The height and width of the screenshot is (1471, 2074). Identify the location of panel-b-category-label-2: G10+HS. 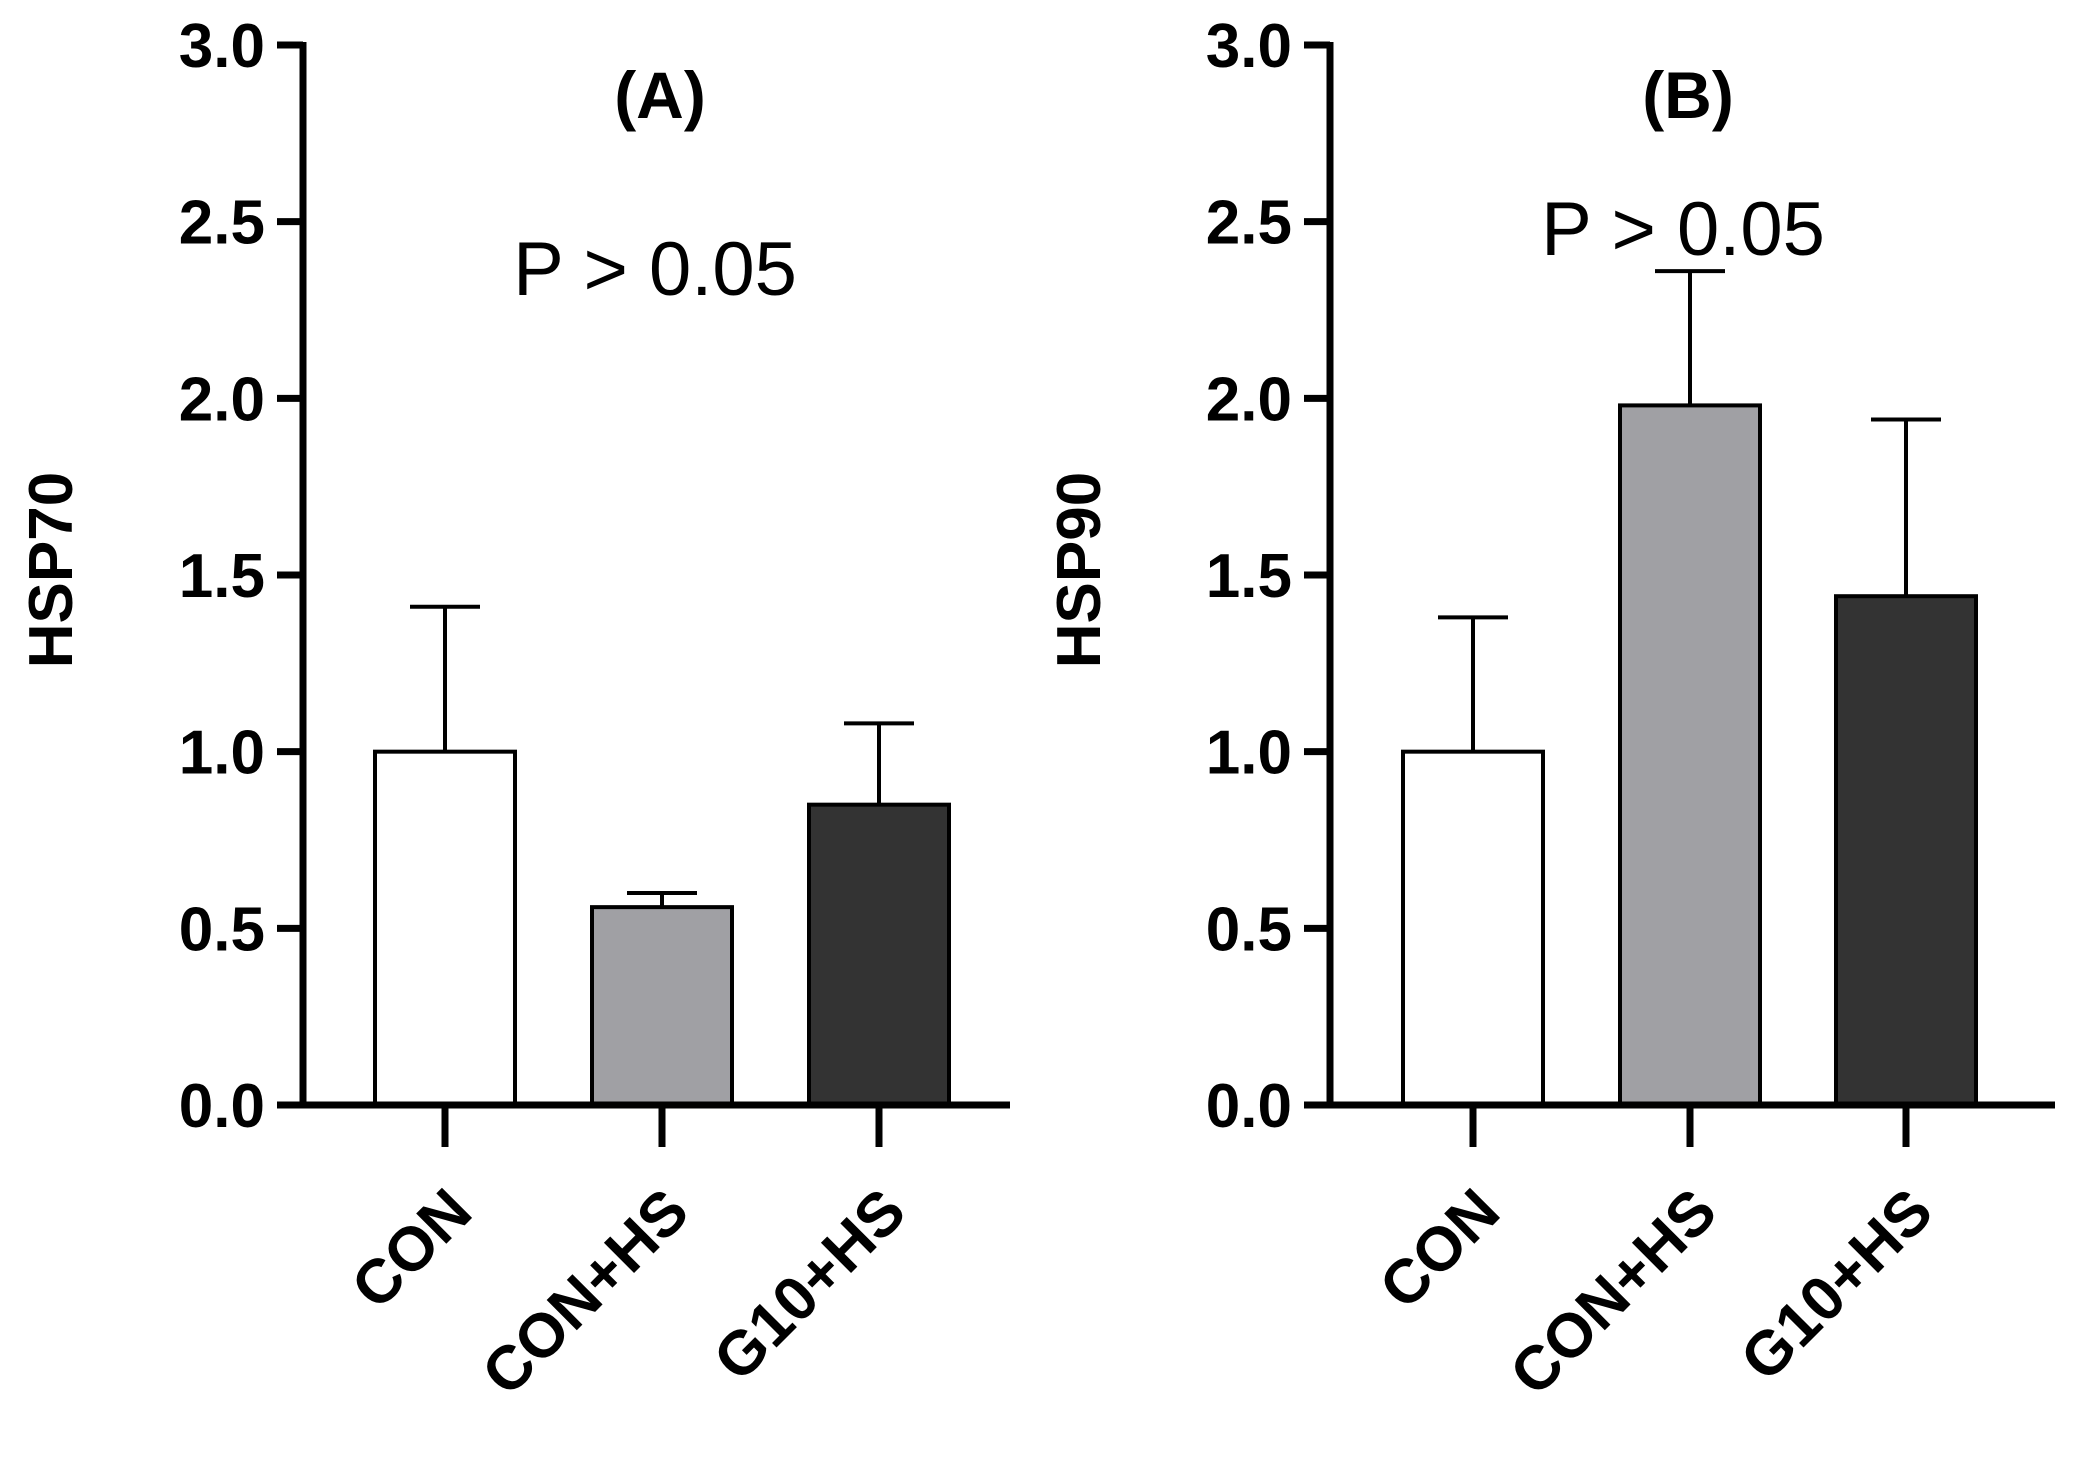
(1837, 1285).